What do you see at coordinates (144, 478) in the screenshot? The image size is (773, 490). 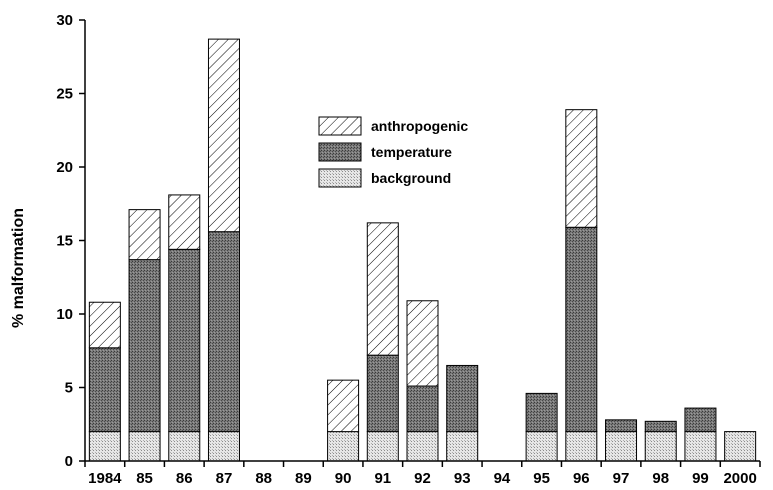 I see `x-tick-label: 85` at bounding box center [144, 478].